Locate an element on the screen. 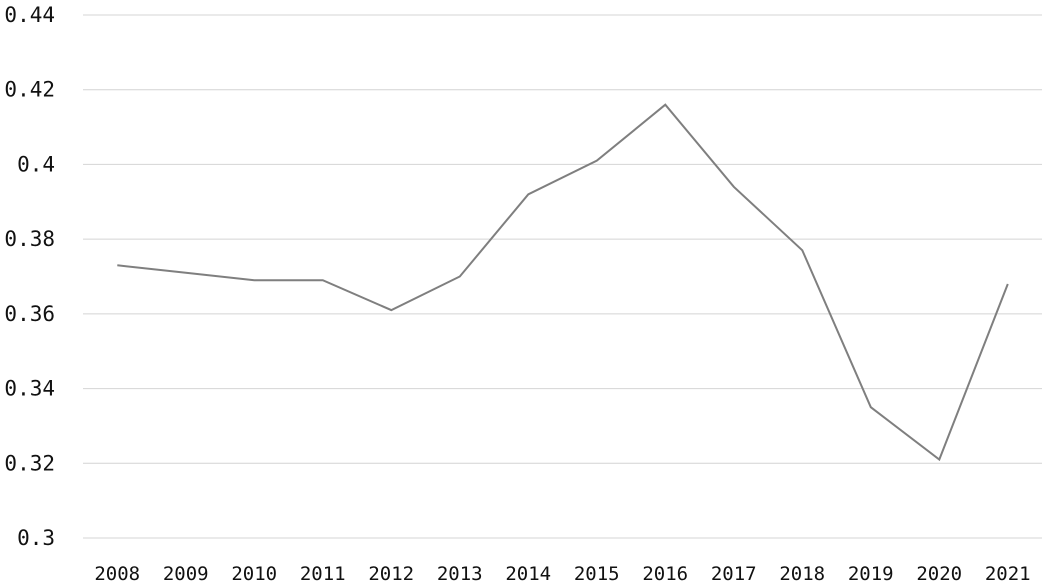 This screenshot has height=584, width=1047. x-tick-label: 2015 is located at coordinates (597, 573).